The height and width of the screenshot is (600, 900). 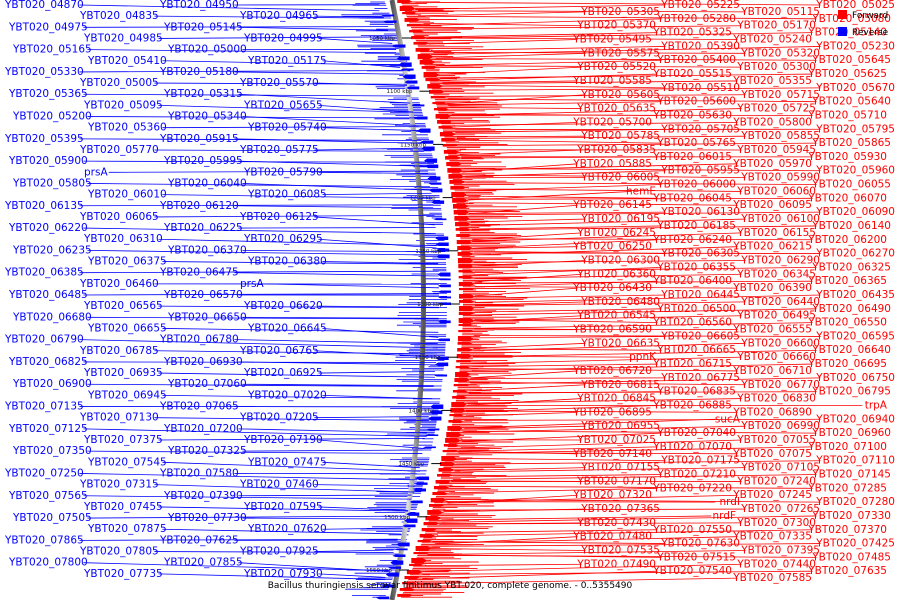 I want to click on reverse-gene-label: YBT020_07865, so click(x=44, y=540).